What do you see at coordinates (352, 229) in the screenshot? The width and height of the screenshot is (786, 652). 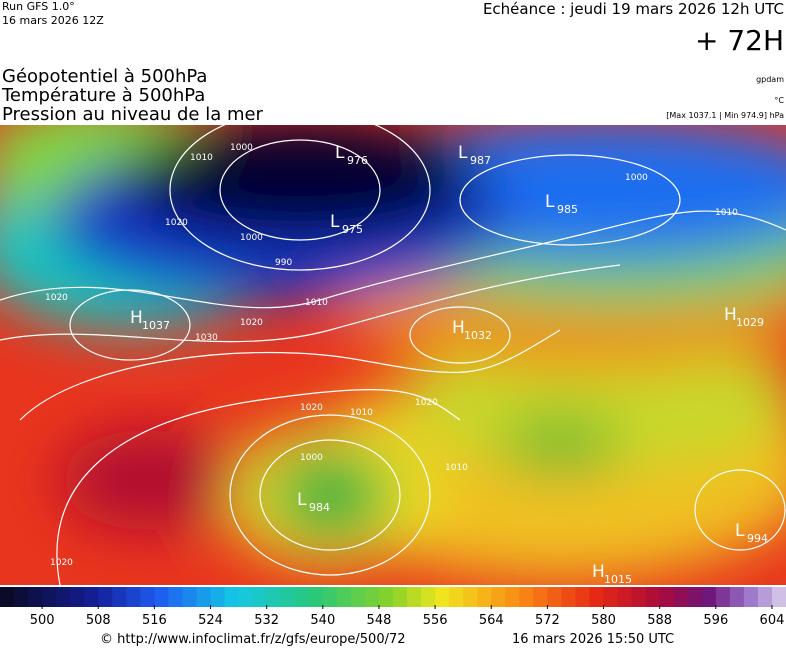 I see `center-value: 975` at bounding box center [352, 229].